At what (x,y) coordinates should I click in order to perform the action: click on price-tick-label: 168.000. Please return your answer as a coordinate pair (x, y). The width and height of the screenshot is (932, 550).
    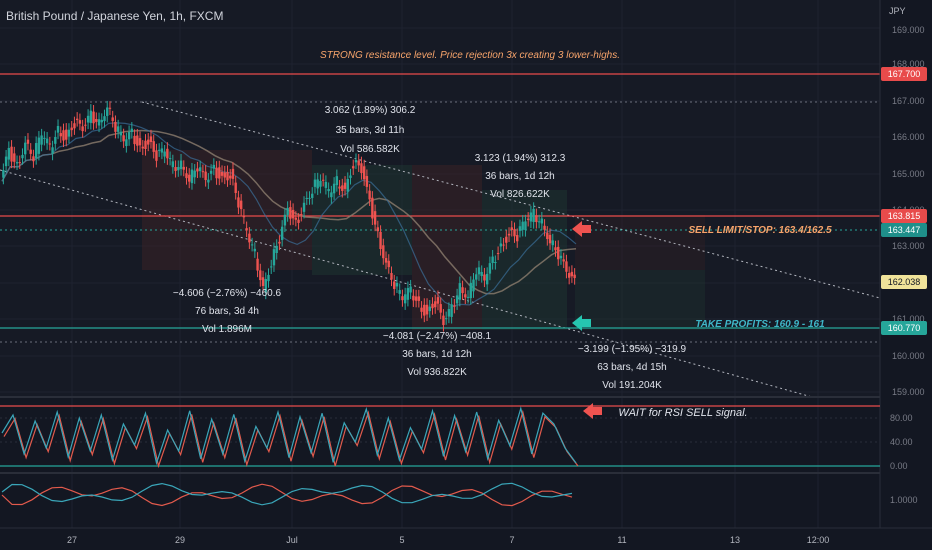
    Looking at the image, I should click on (908, 64).